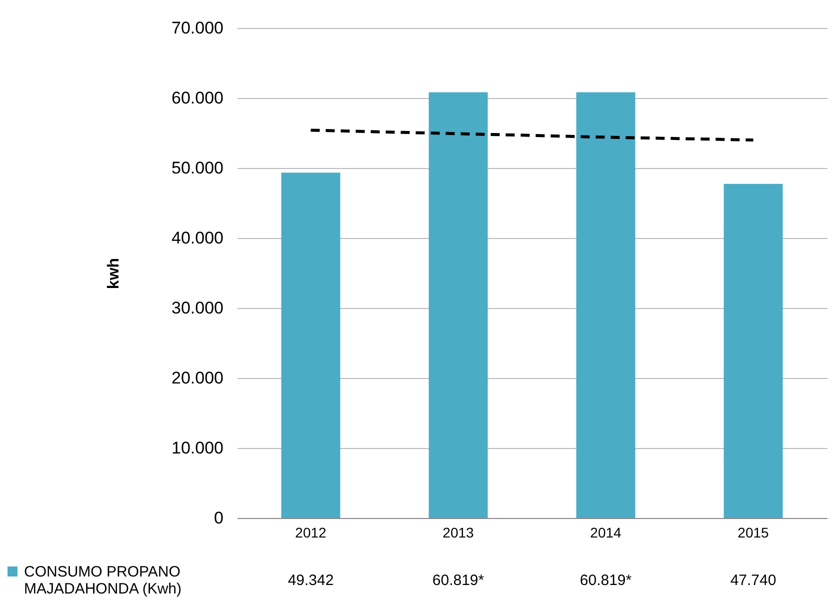 The height and width of the screenshot is (608, 833). Describe the element at coordinates (753, 580) in the screenshot. I see `data-label: 47.740` at that location.